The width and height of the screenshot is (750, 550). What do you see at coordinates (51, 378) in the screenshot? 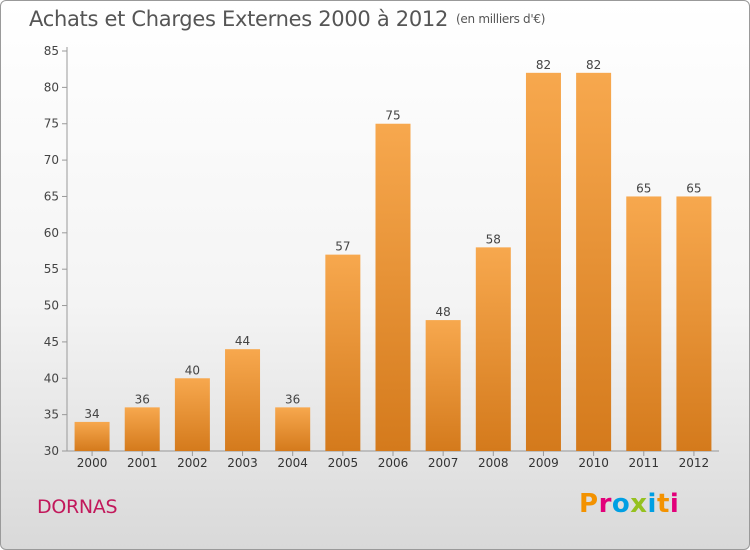
I see `y-tick-label: 40` at bounding box center [51, 378].